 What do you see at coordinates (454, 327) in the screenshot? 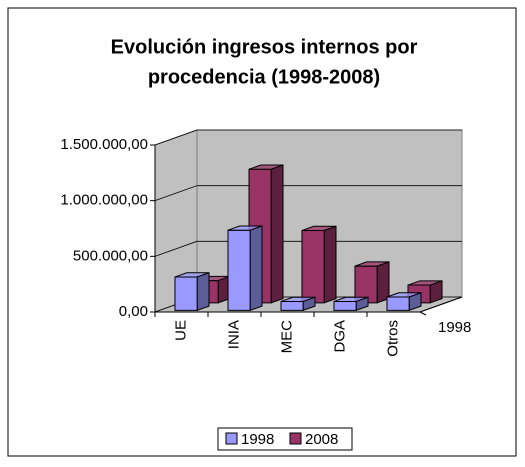
I see `depth-label: 1998` at bounding box center [454, 327].